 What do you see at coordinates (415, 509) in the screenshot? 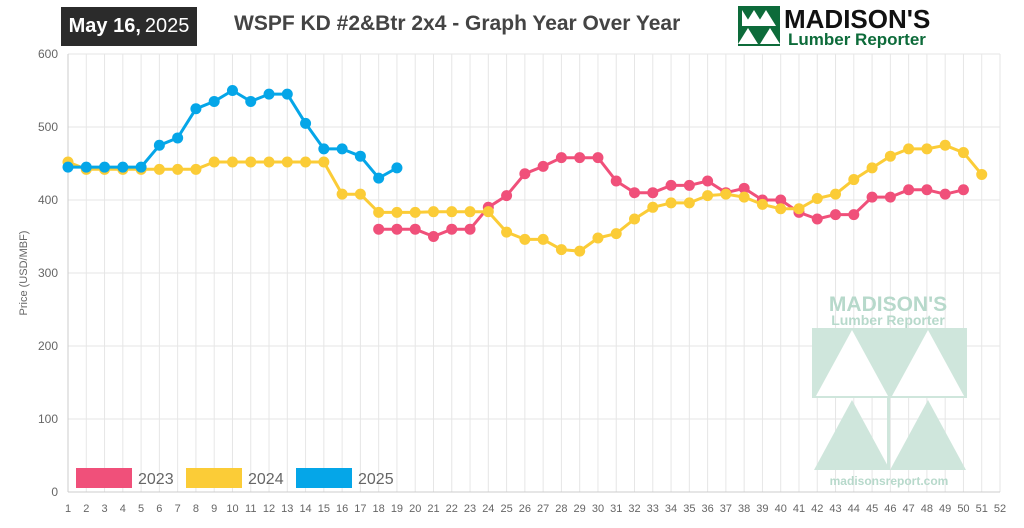
I see `x-tick-label: 20` at bounding box center [415, 509].